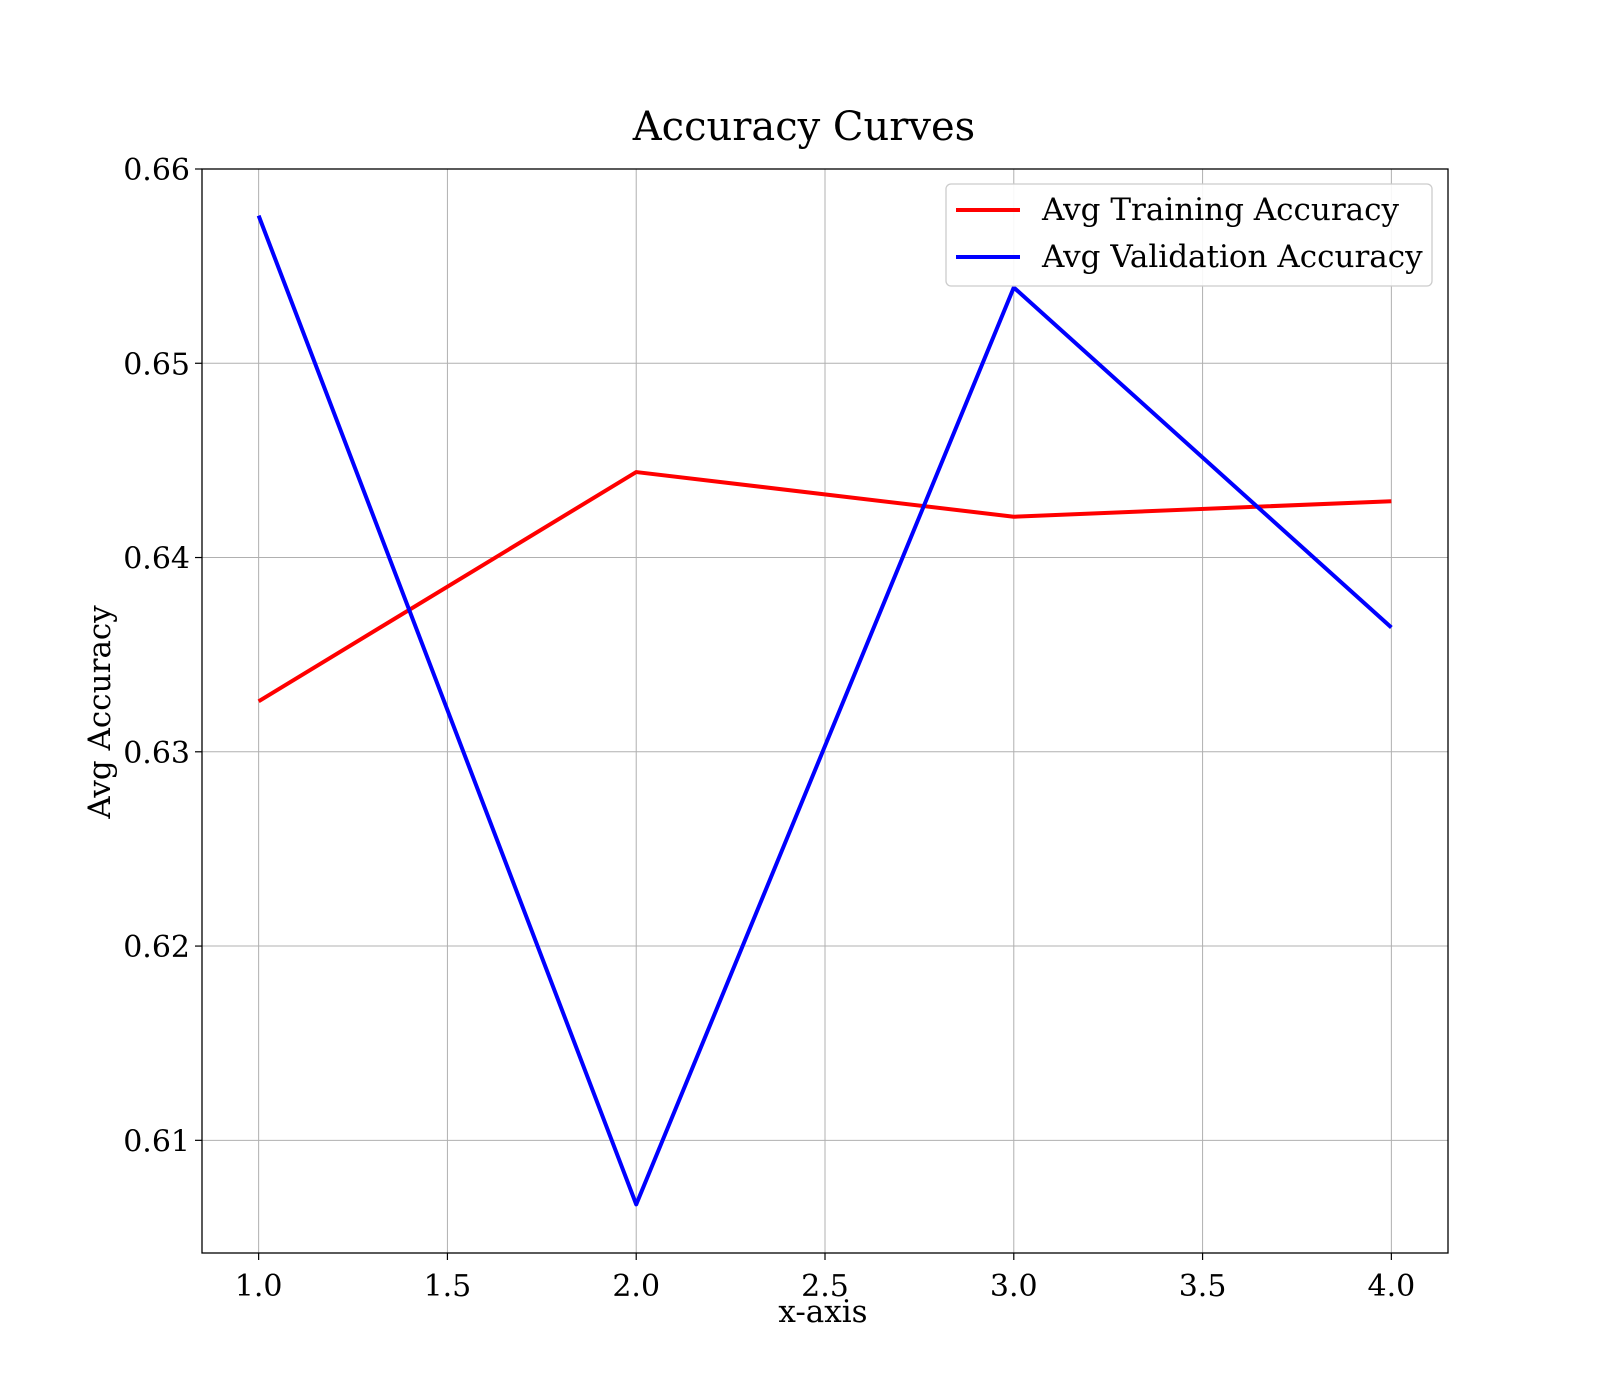  What do you see at coordinates (156, 753) in the screenshot?
I see `y-tick-label: 0.63` at bounding box center [156, 753].